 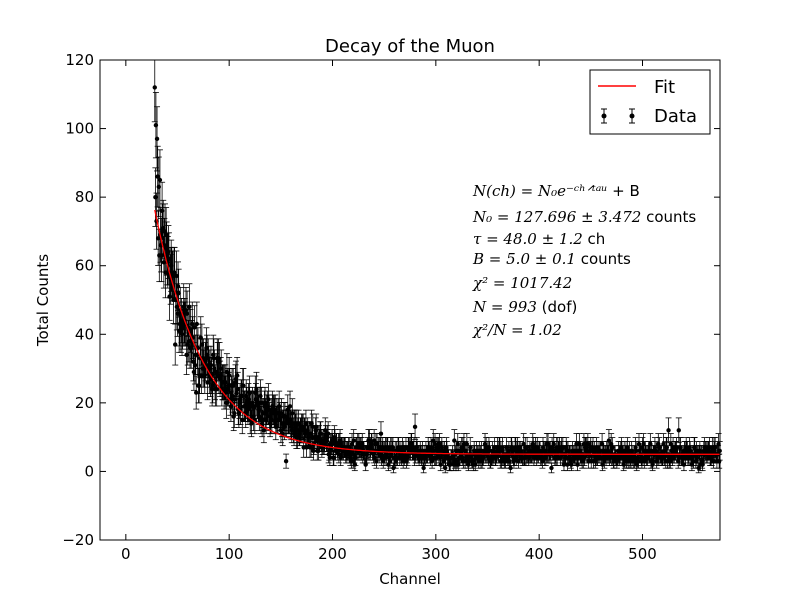 What do you see at coordinates (664, 87) in the screenshot?
I see `legend-fit-label: Fit` at bounding box center [664, 87].